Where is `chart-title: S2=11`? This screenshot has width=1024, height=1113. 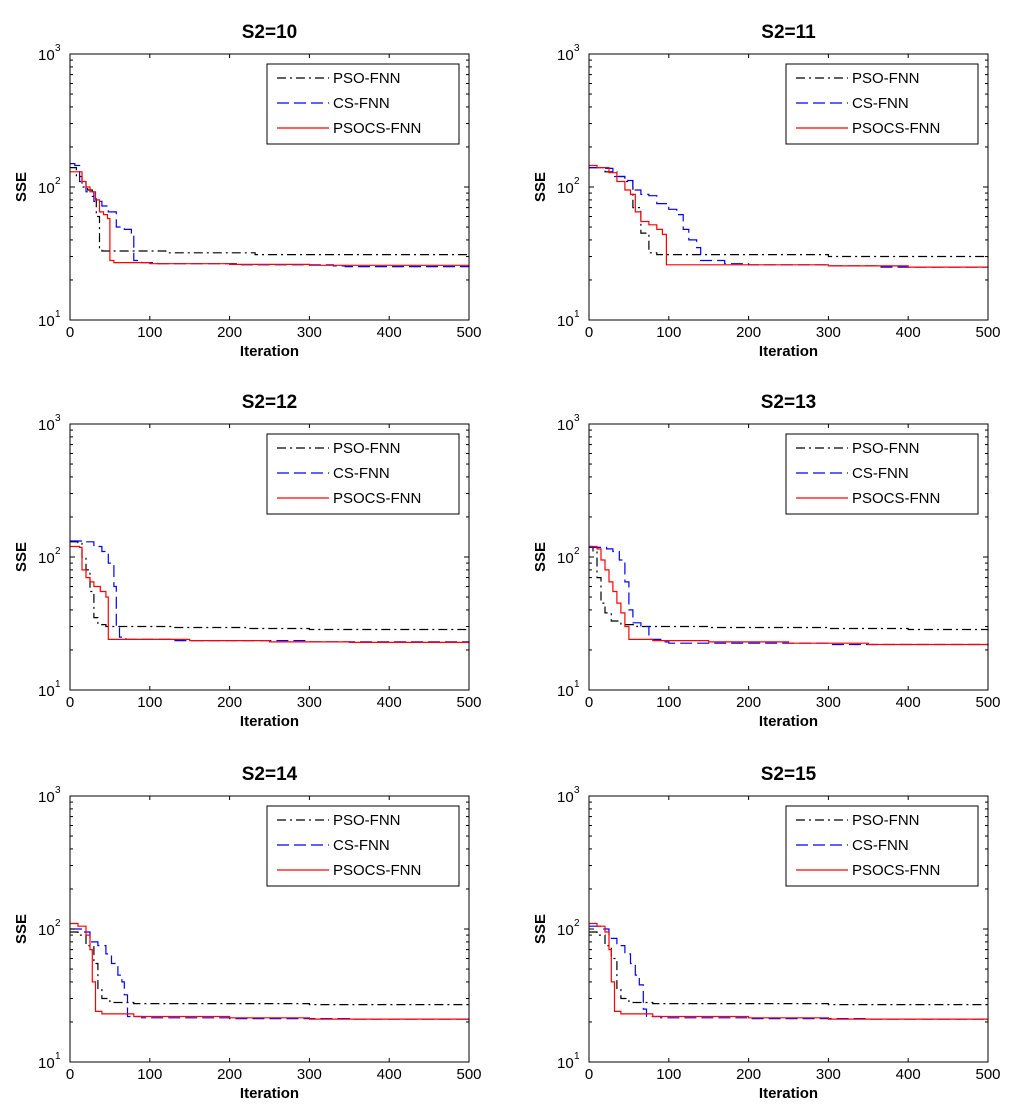
chart-title: S2=11 is located at coordinates (788, 32).